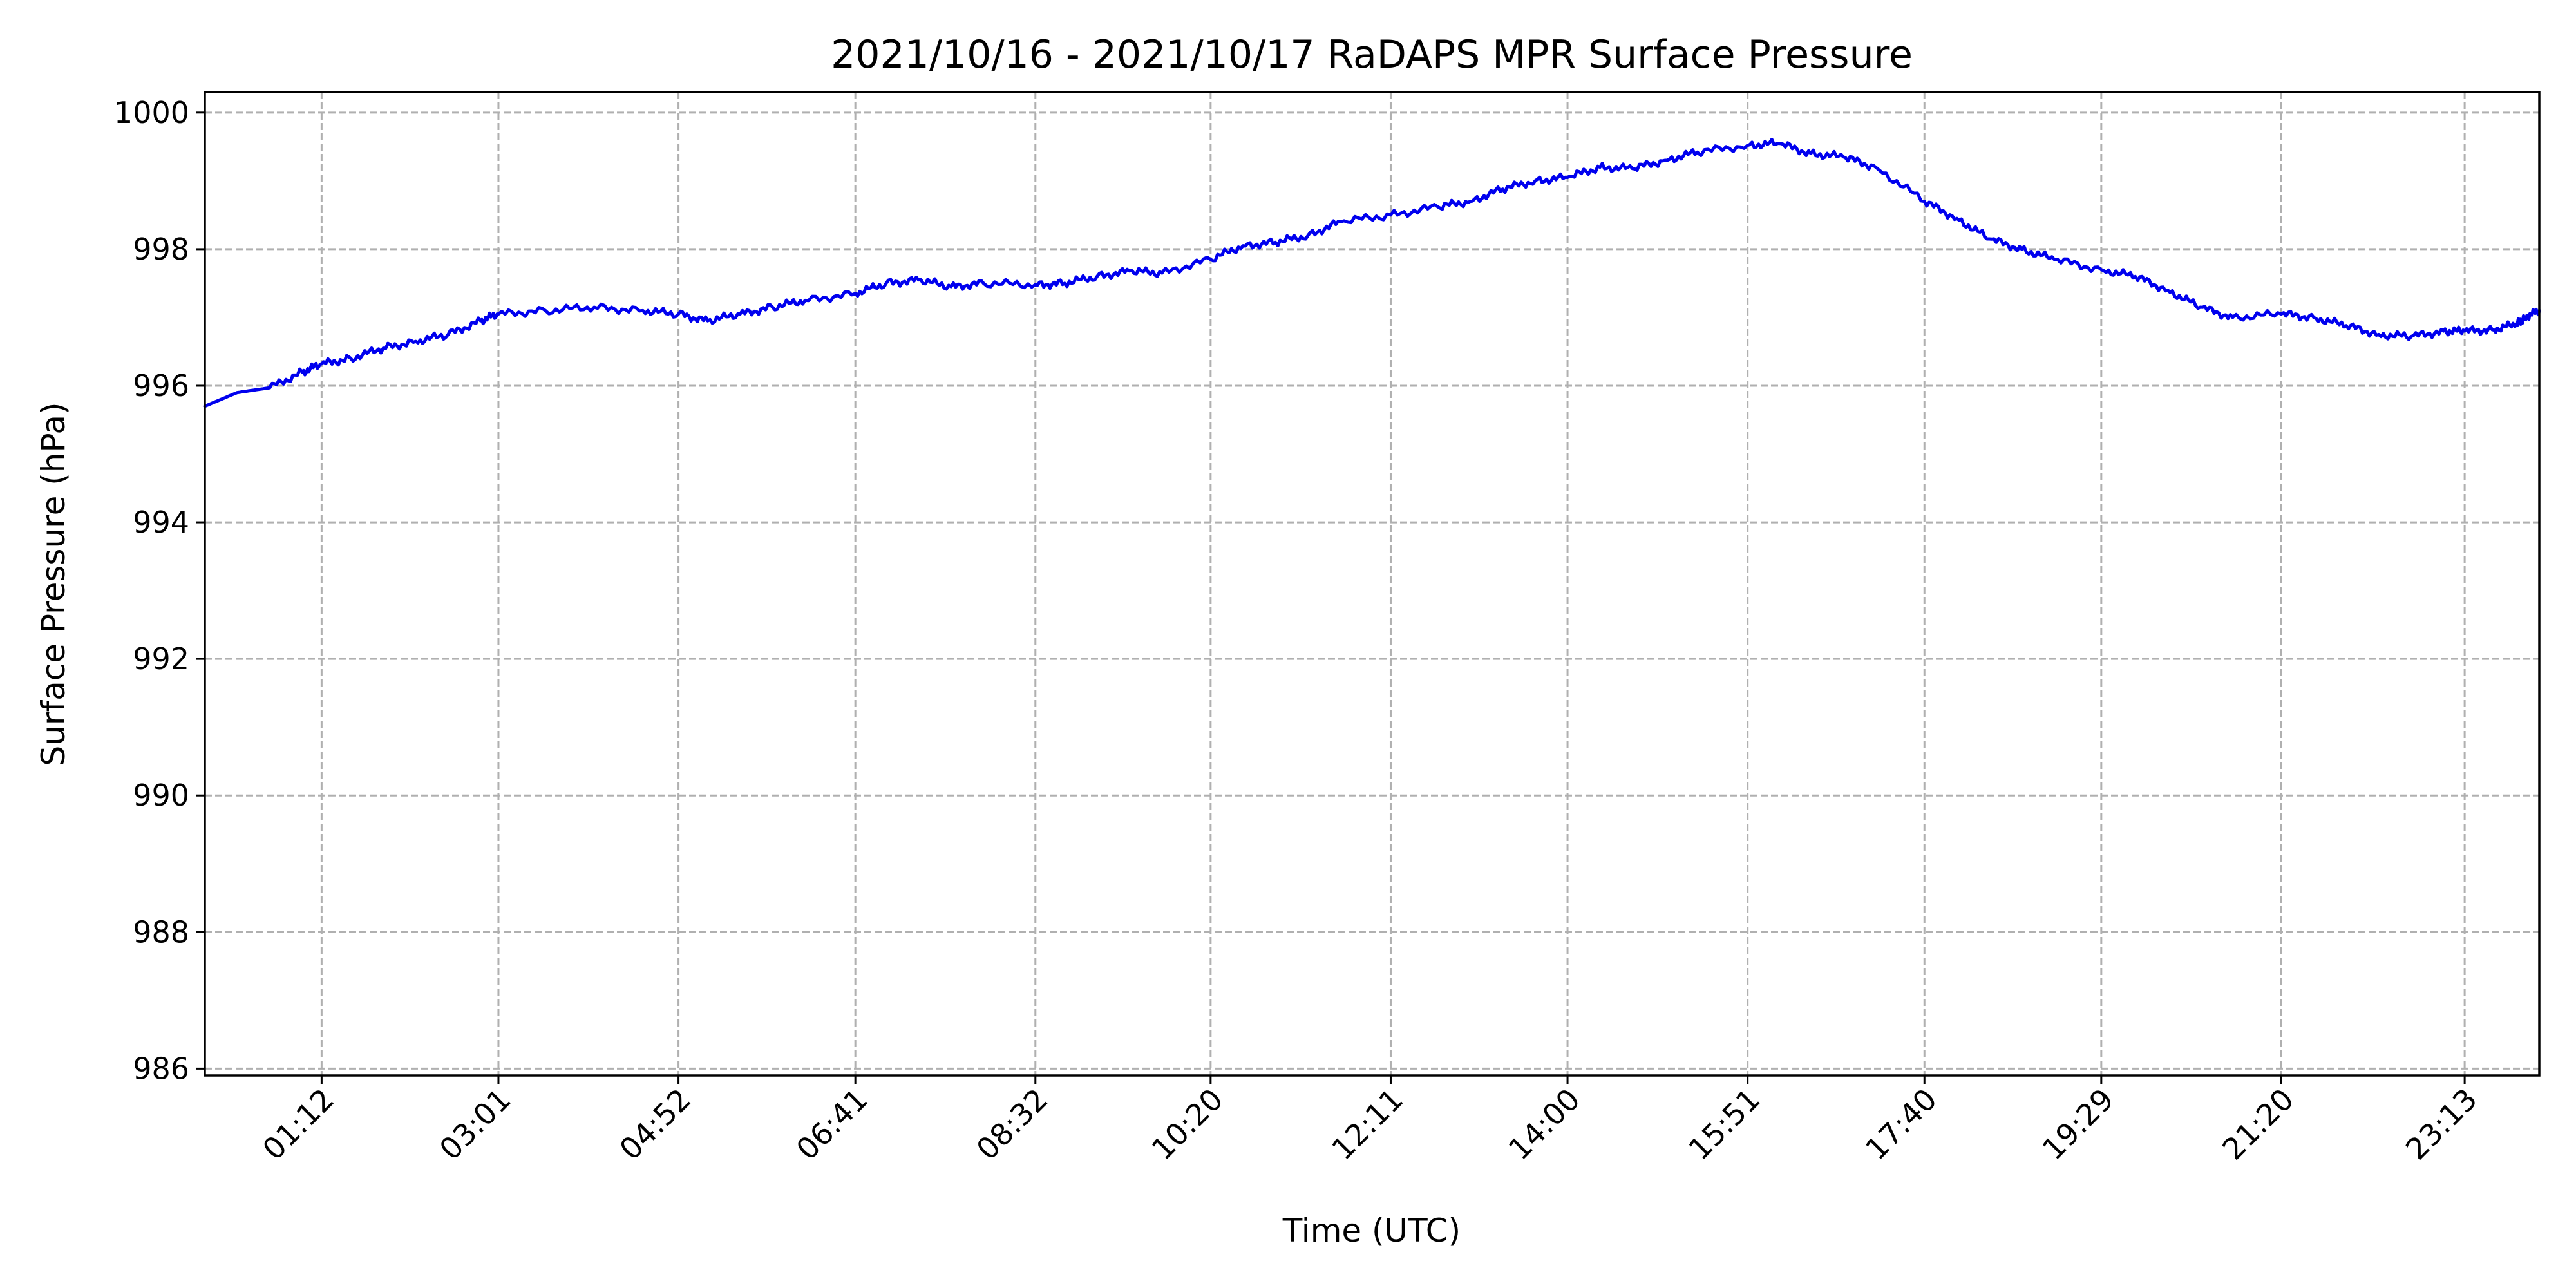 The height and width of the screenshot is (1288, 2576). I want to click on y-tick-label: 992, so click(161, 658).